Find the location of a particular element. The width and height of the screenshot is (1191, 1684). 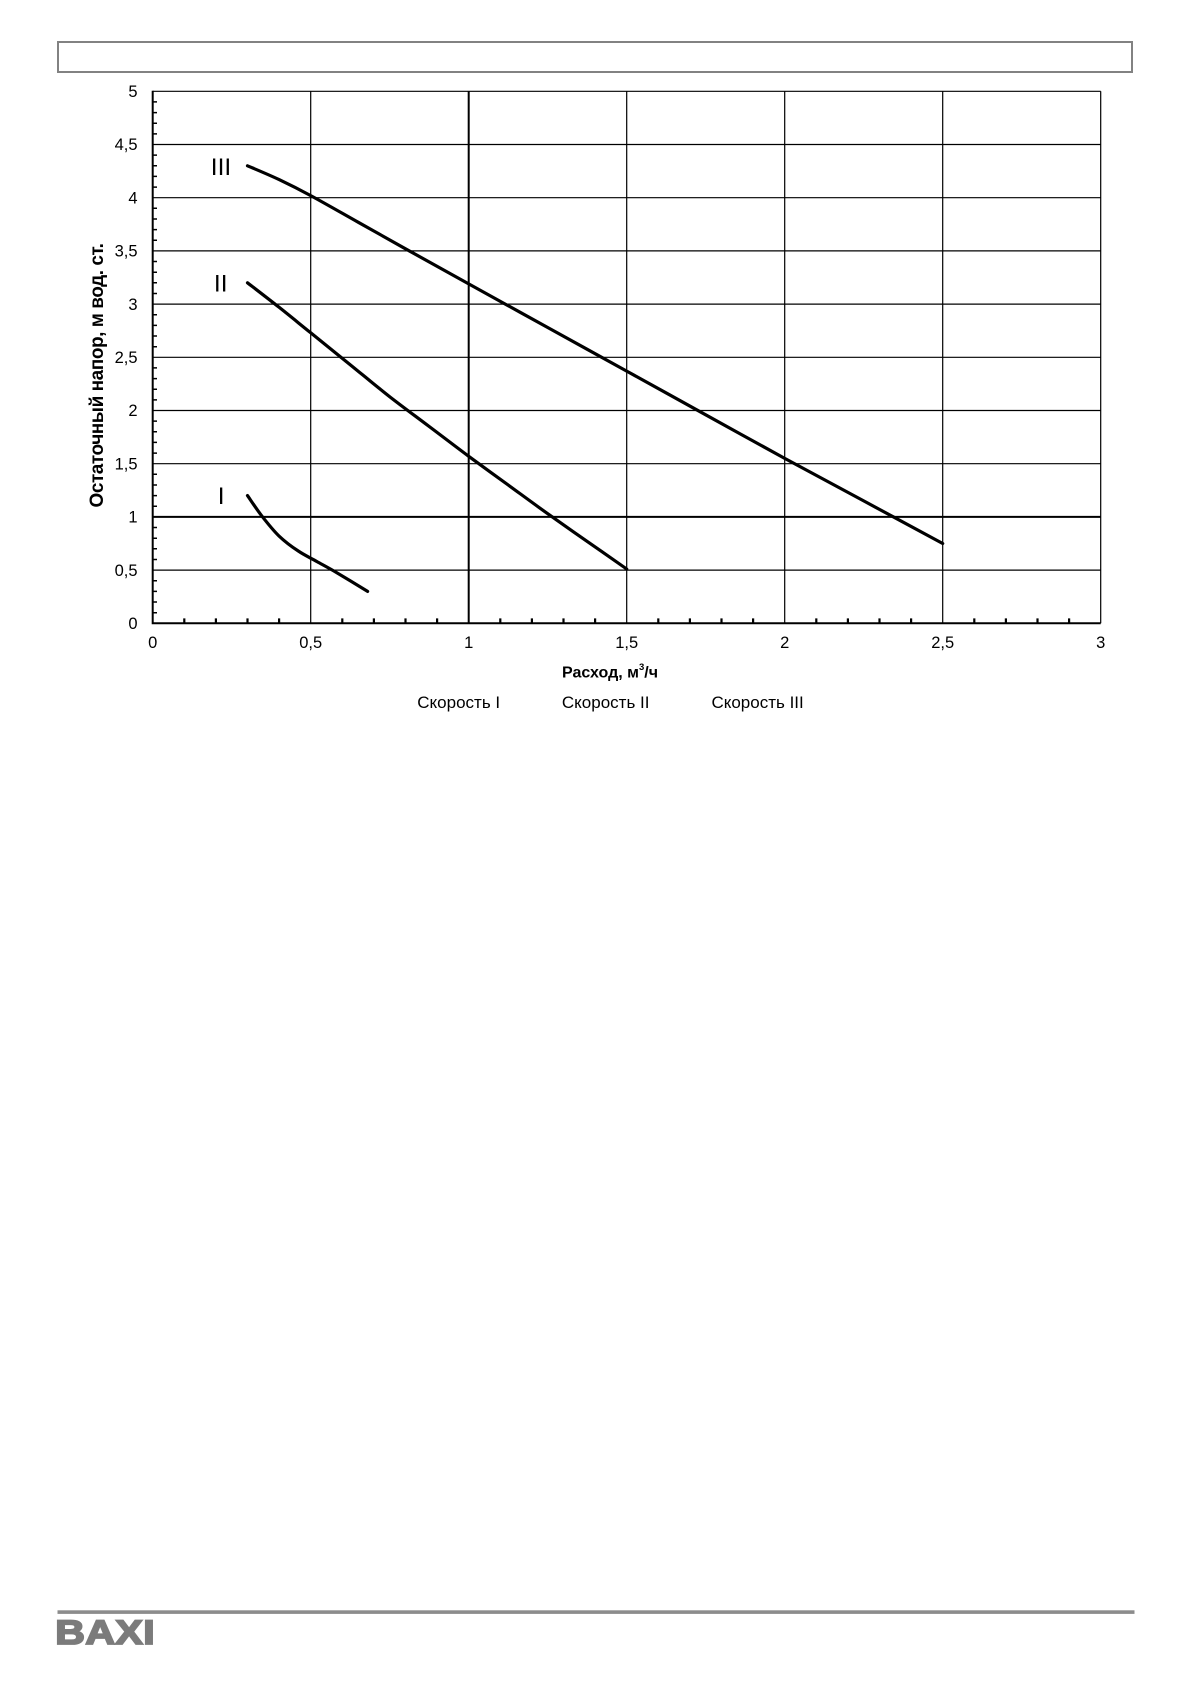

svg-text: BAXI is located at coordinates (105, 1633).